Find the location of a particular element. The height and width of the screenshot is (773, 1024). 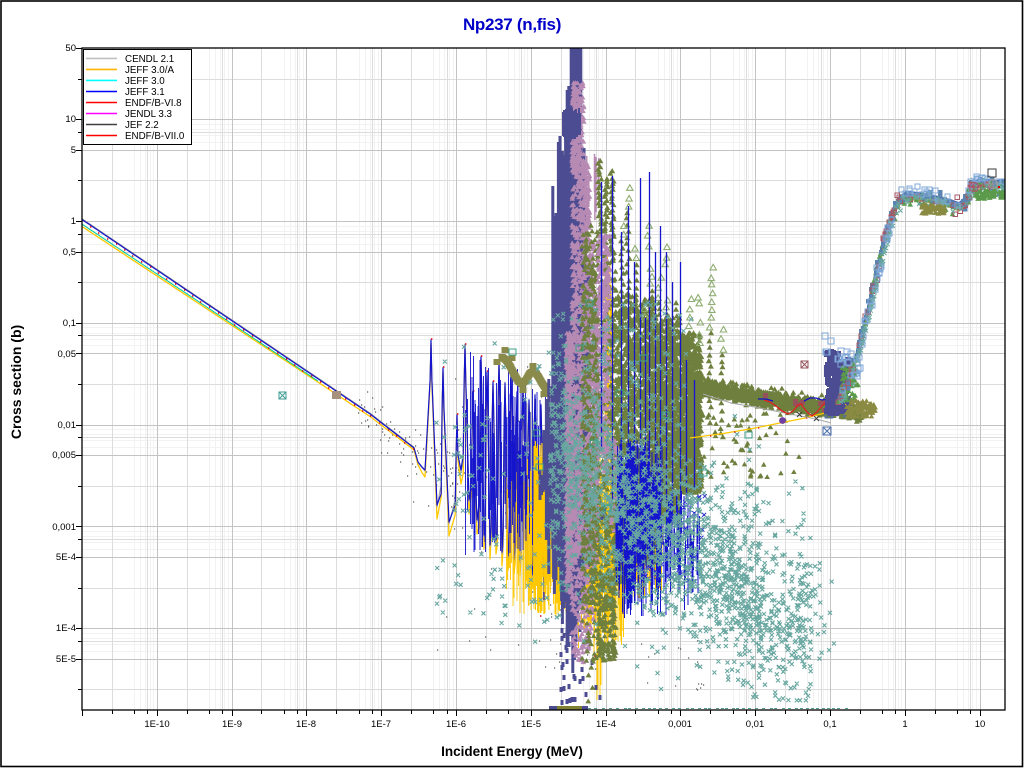

svg-text: 1E-8 is located at coordinates (306, 724).